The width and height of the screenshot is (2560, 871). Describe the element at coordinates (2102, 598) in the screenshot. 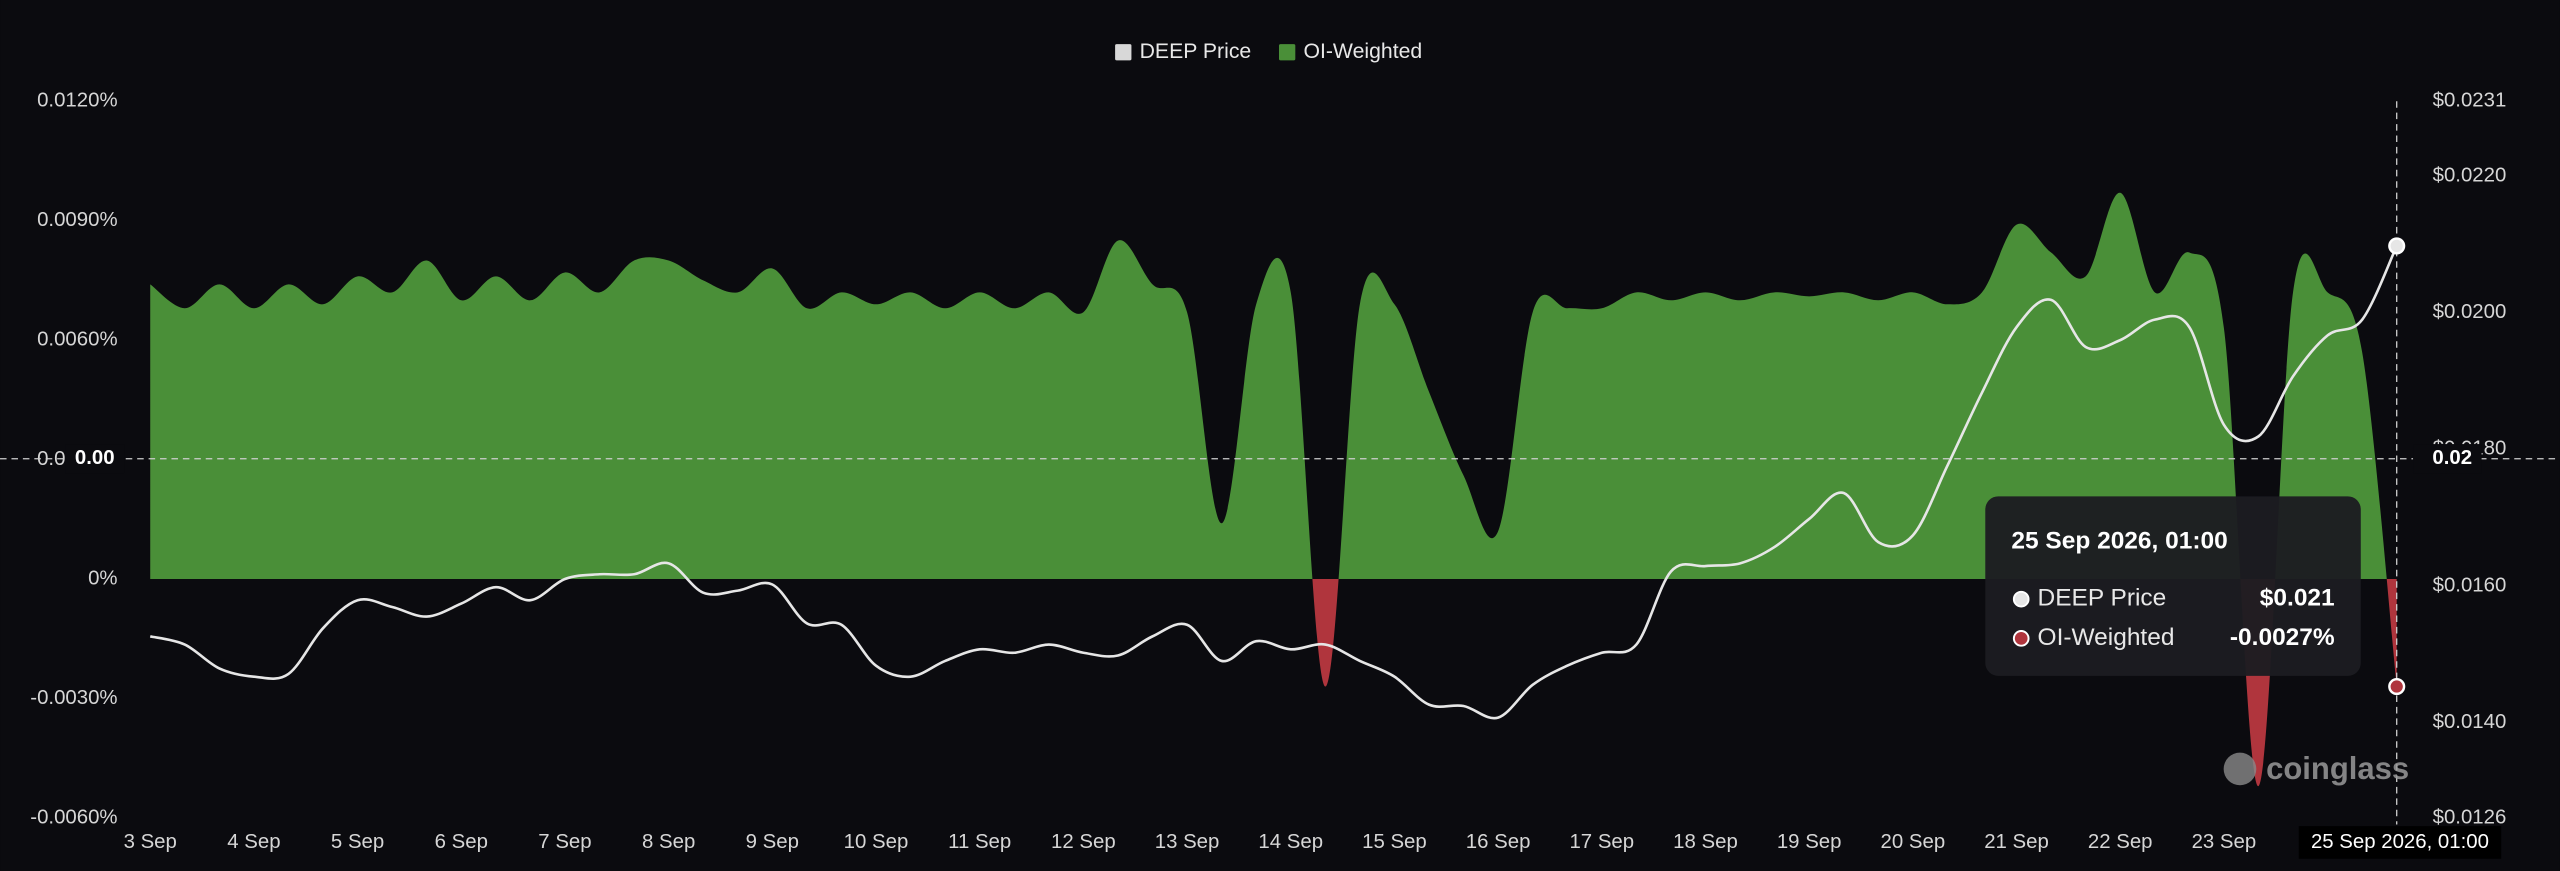

I see `tooltip-name: DEEP Price` at that location.